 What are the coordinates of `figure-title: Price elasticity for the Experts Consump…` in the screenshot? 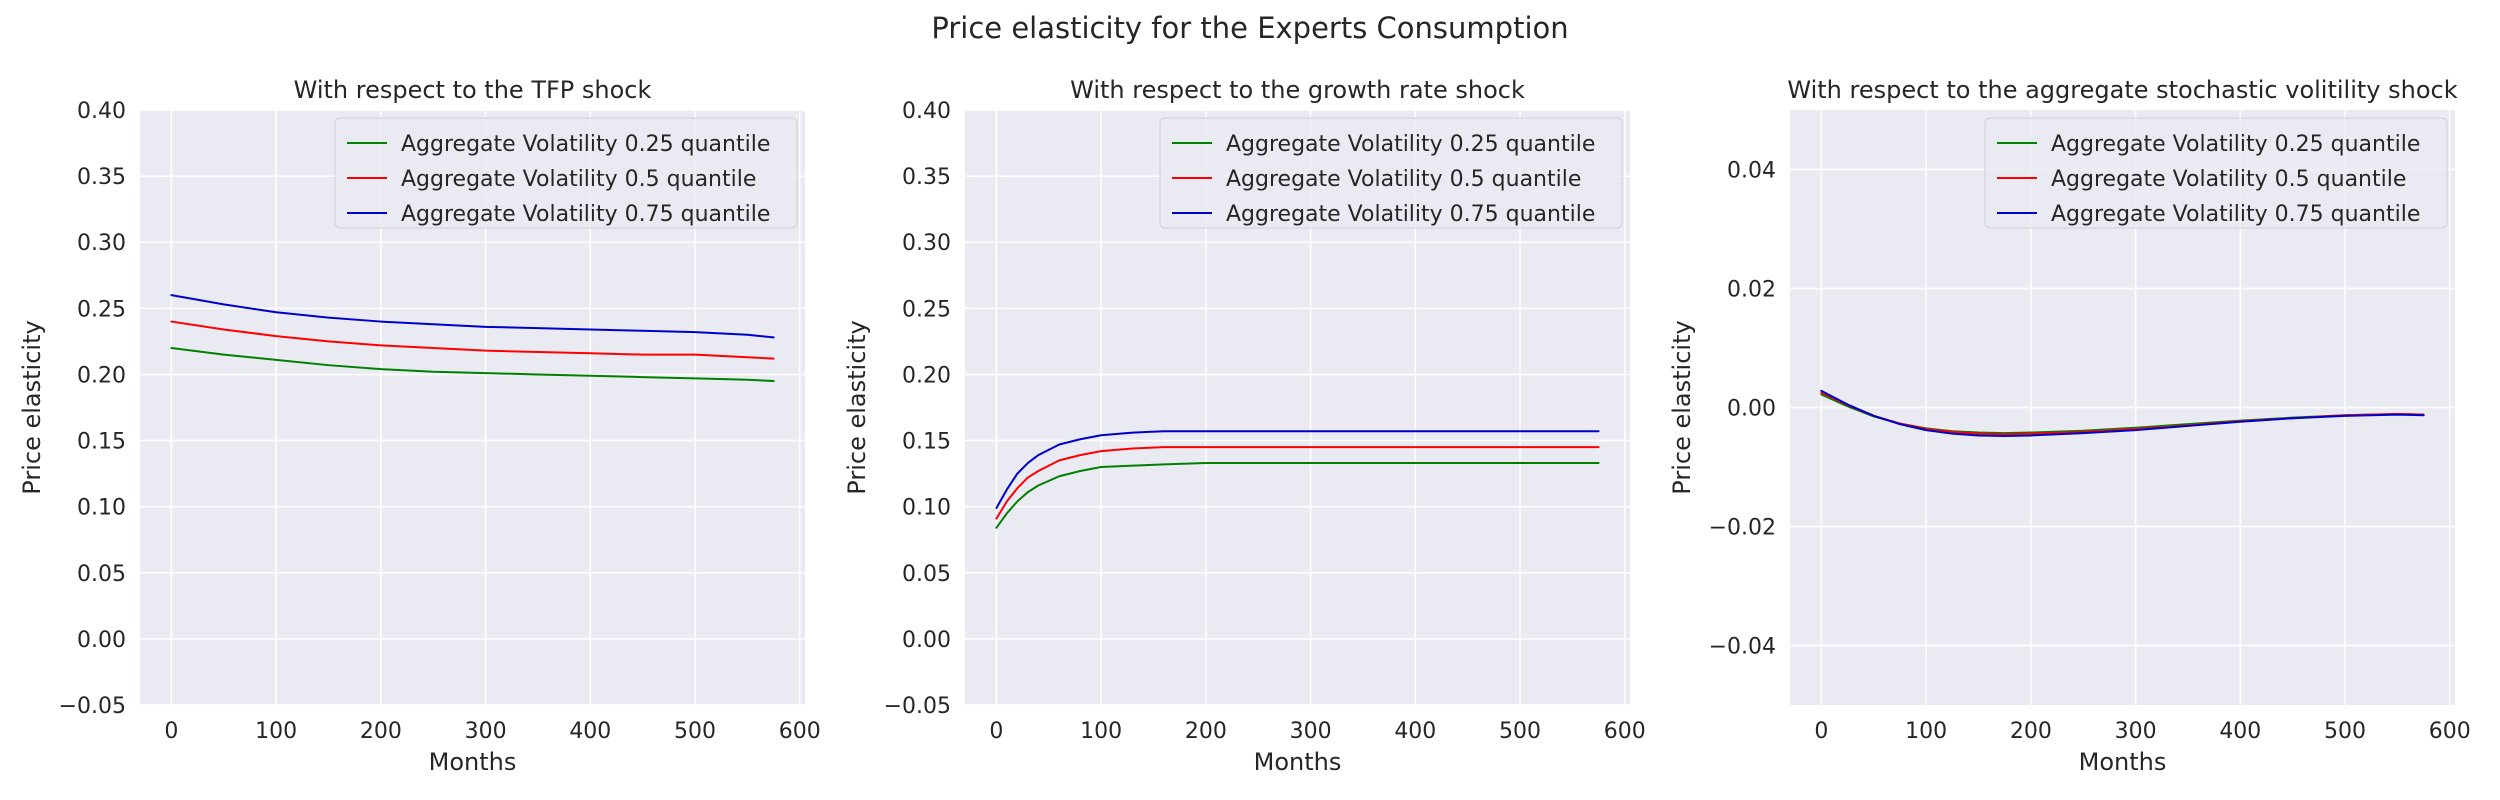 It's located at (1249, 28).